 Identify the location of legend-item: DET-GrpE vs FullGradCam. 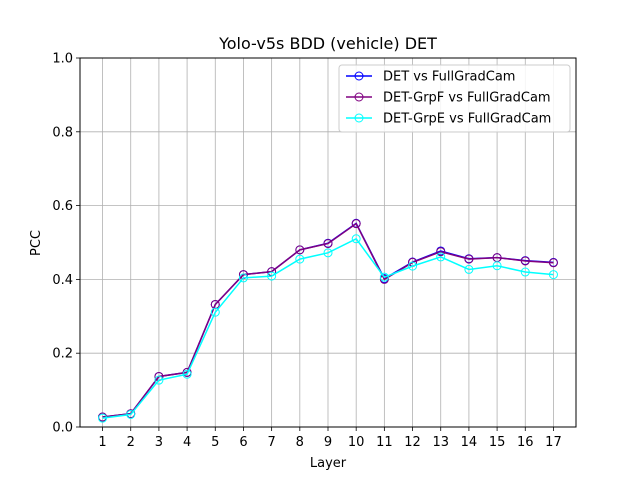
(448, 119).